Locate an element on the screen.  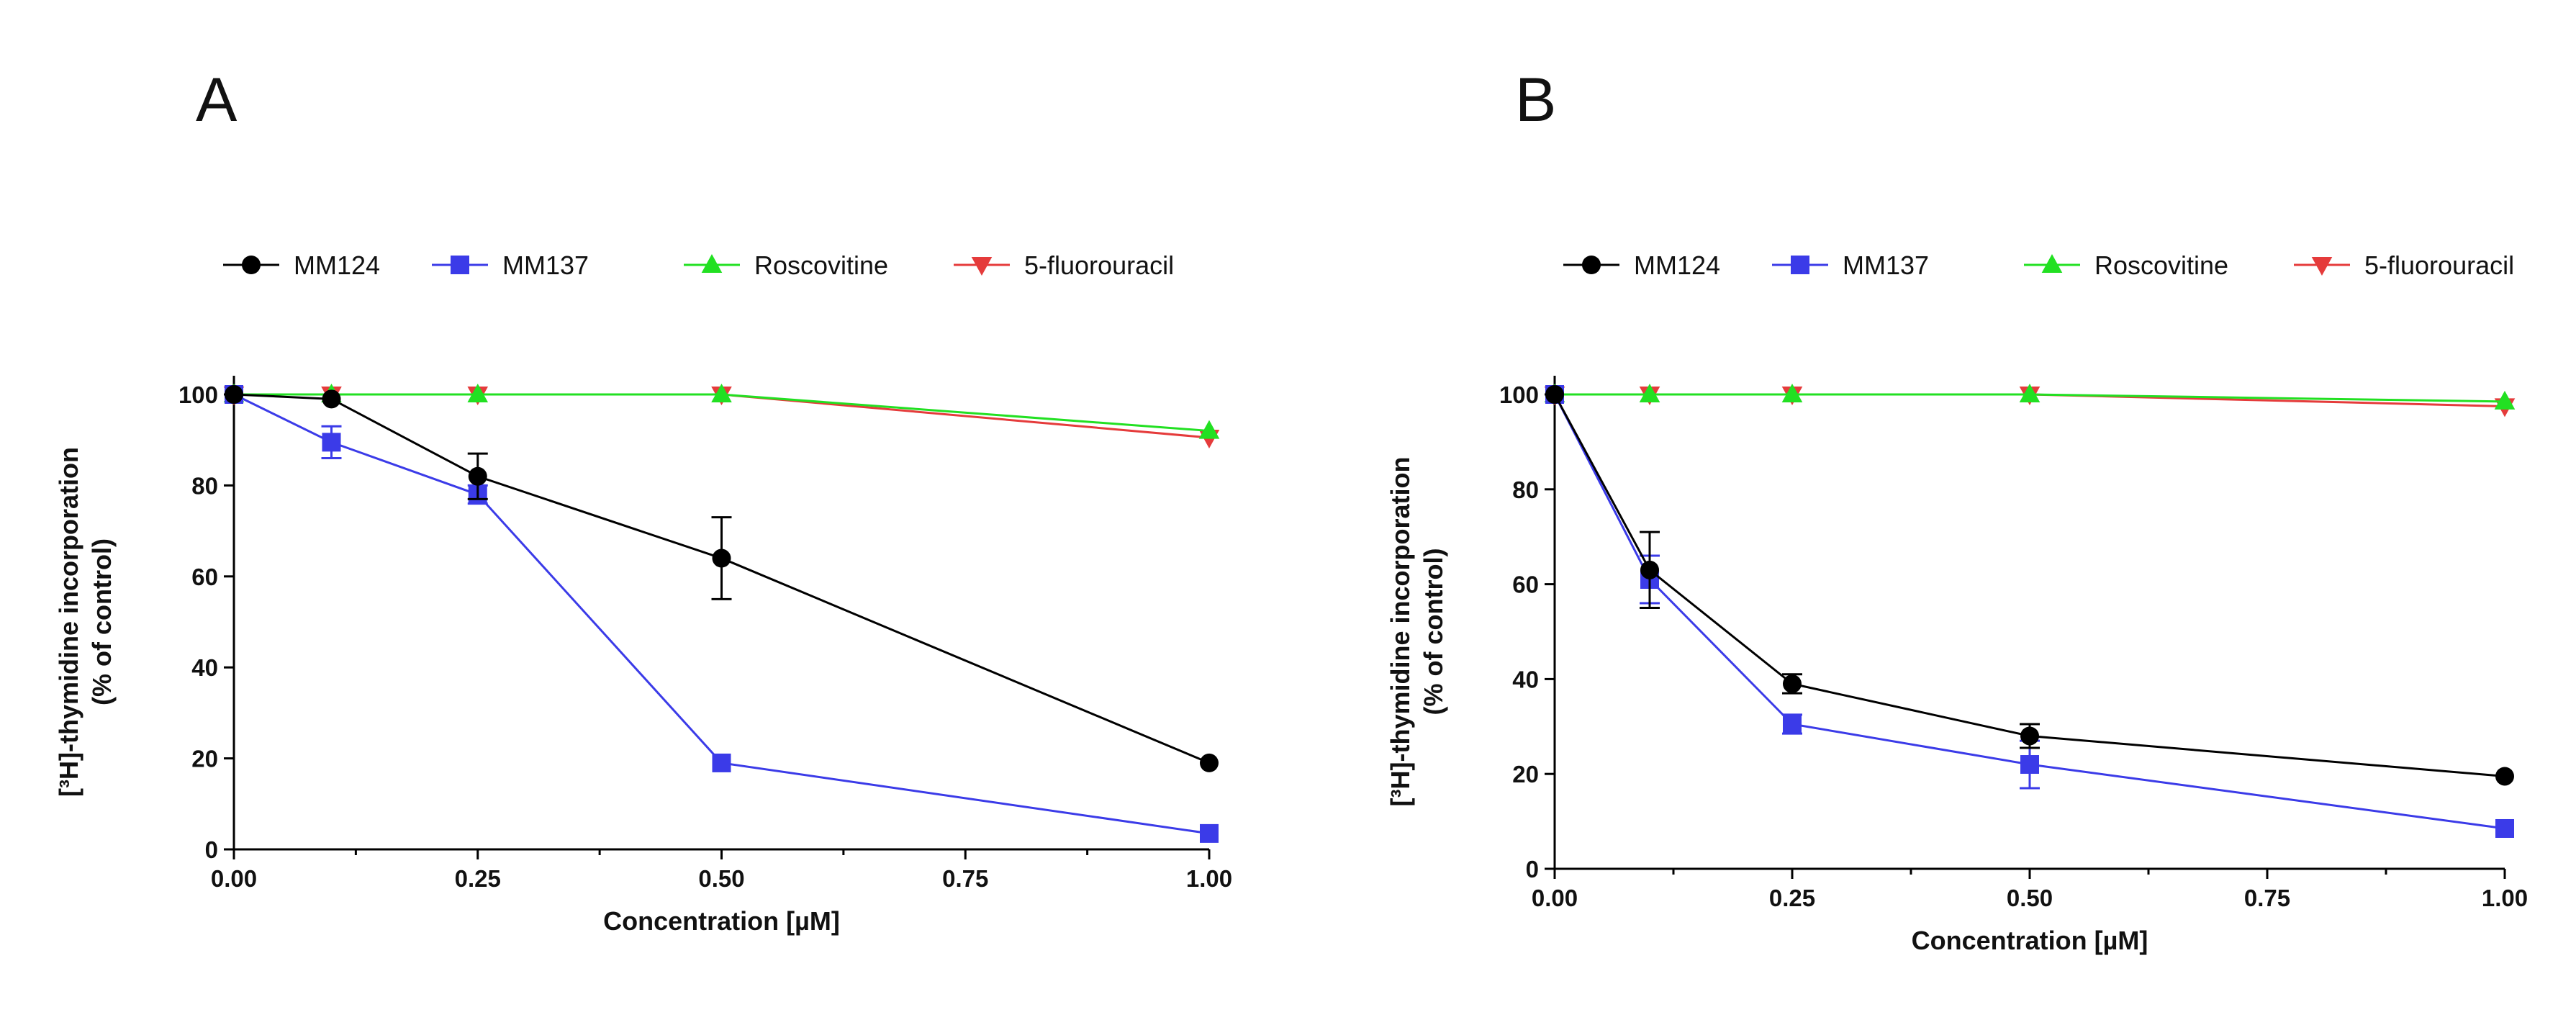
series-roscovitine is located at coordinates (2030, 397).